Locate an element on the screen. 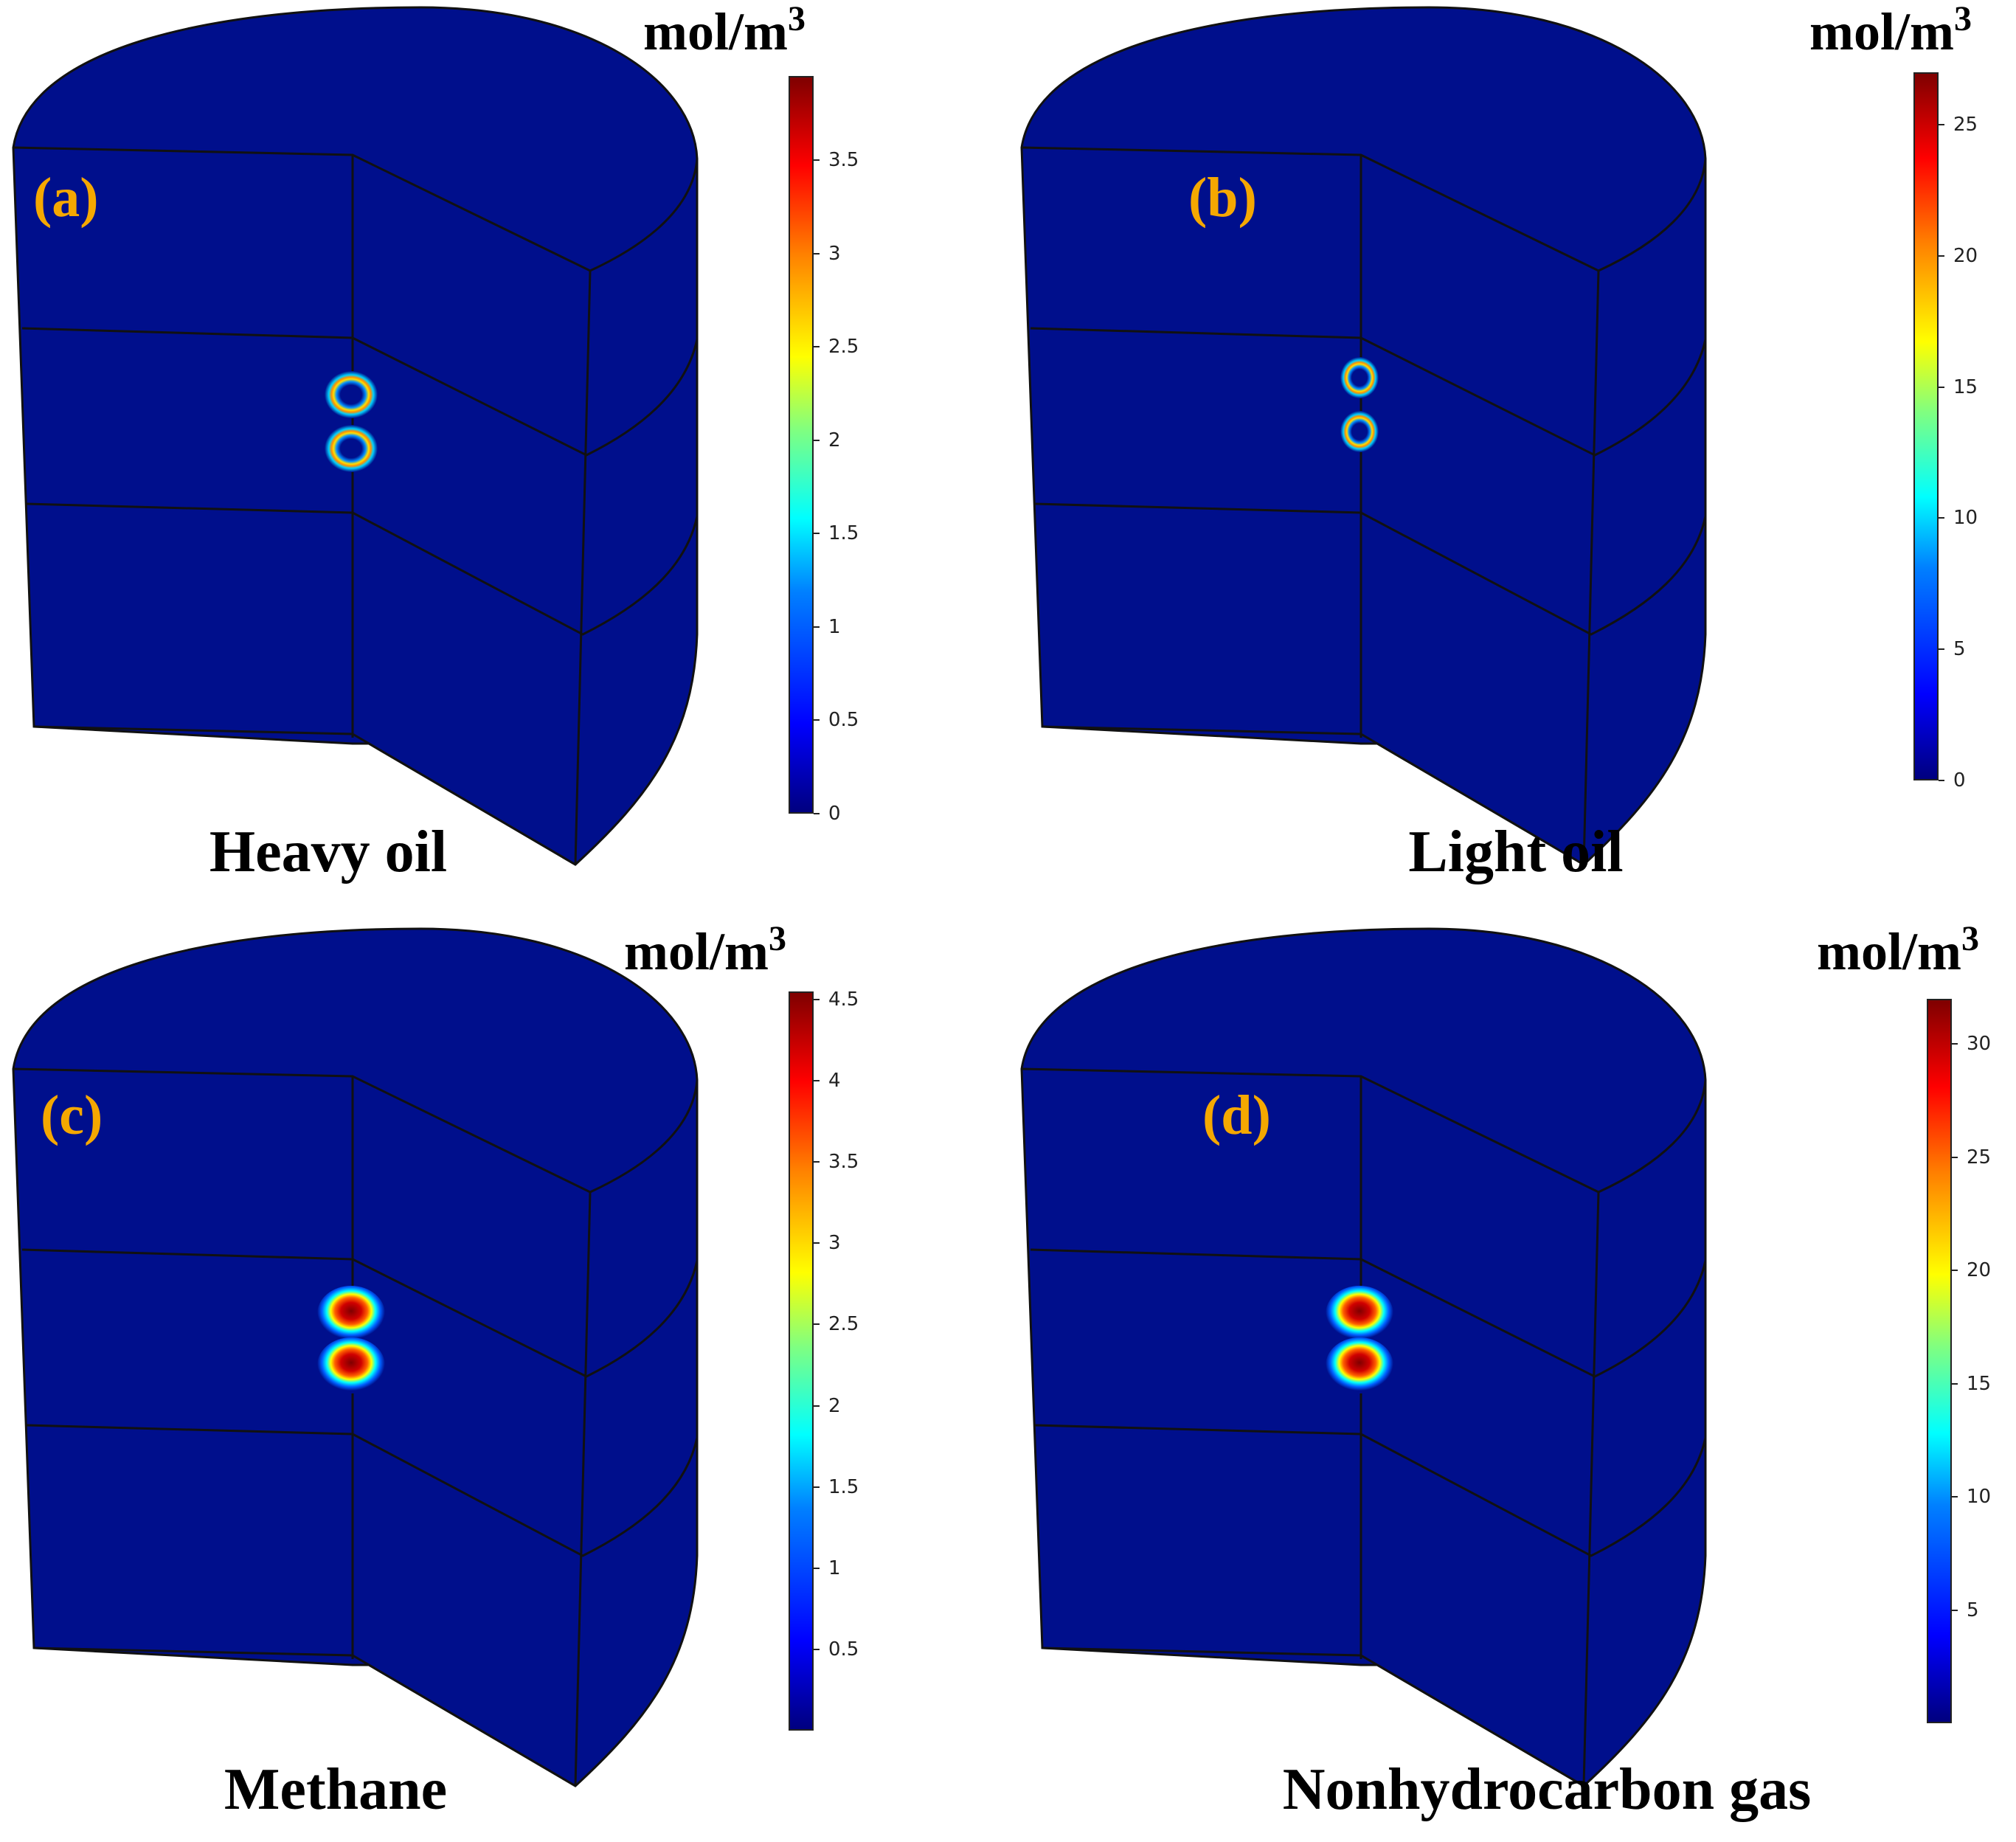  panel-title: Light oil is located at coordinates (1516, 852).